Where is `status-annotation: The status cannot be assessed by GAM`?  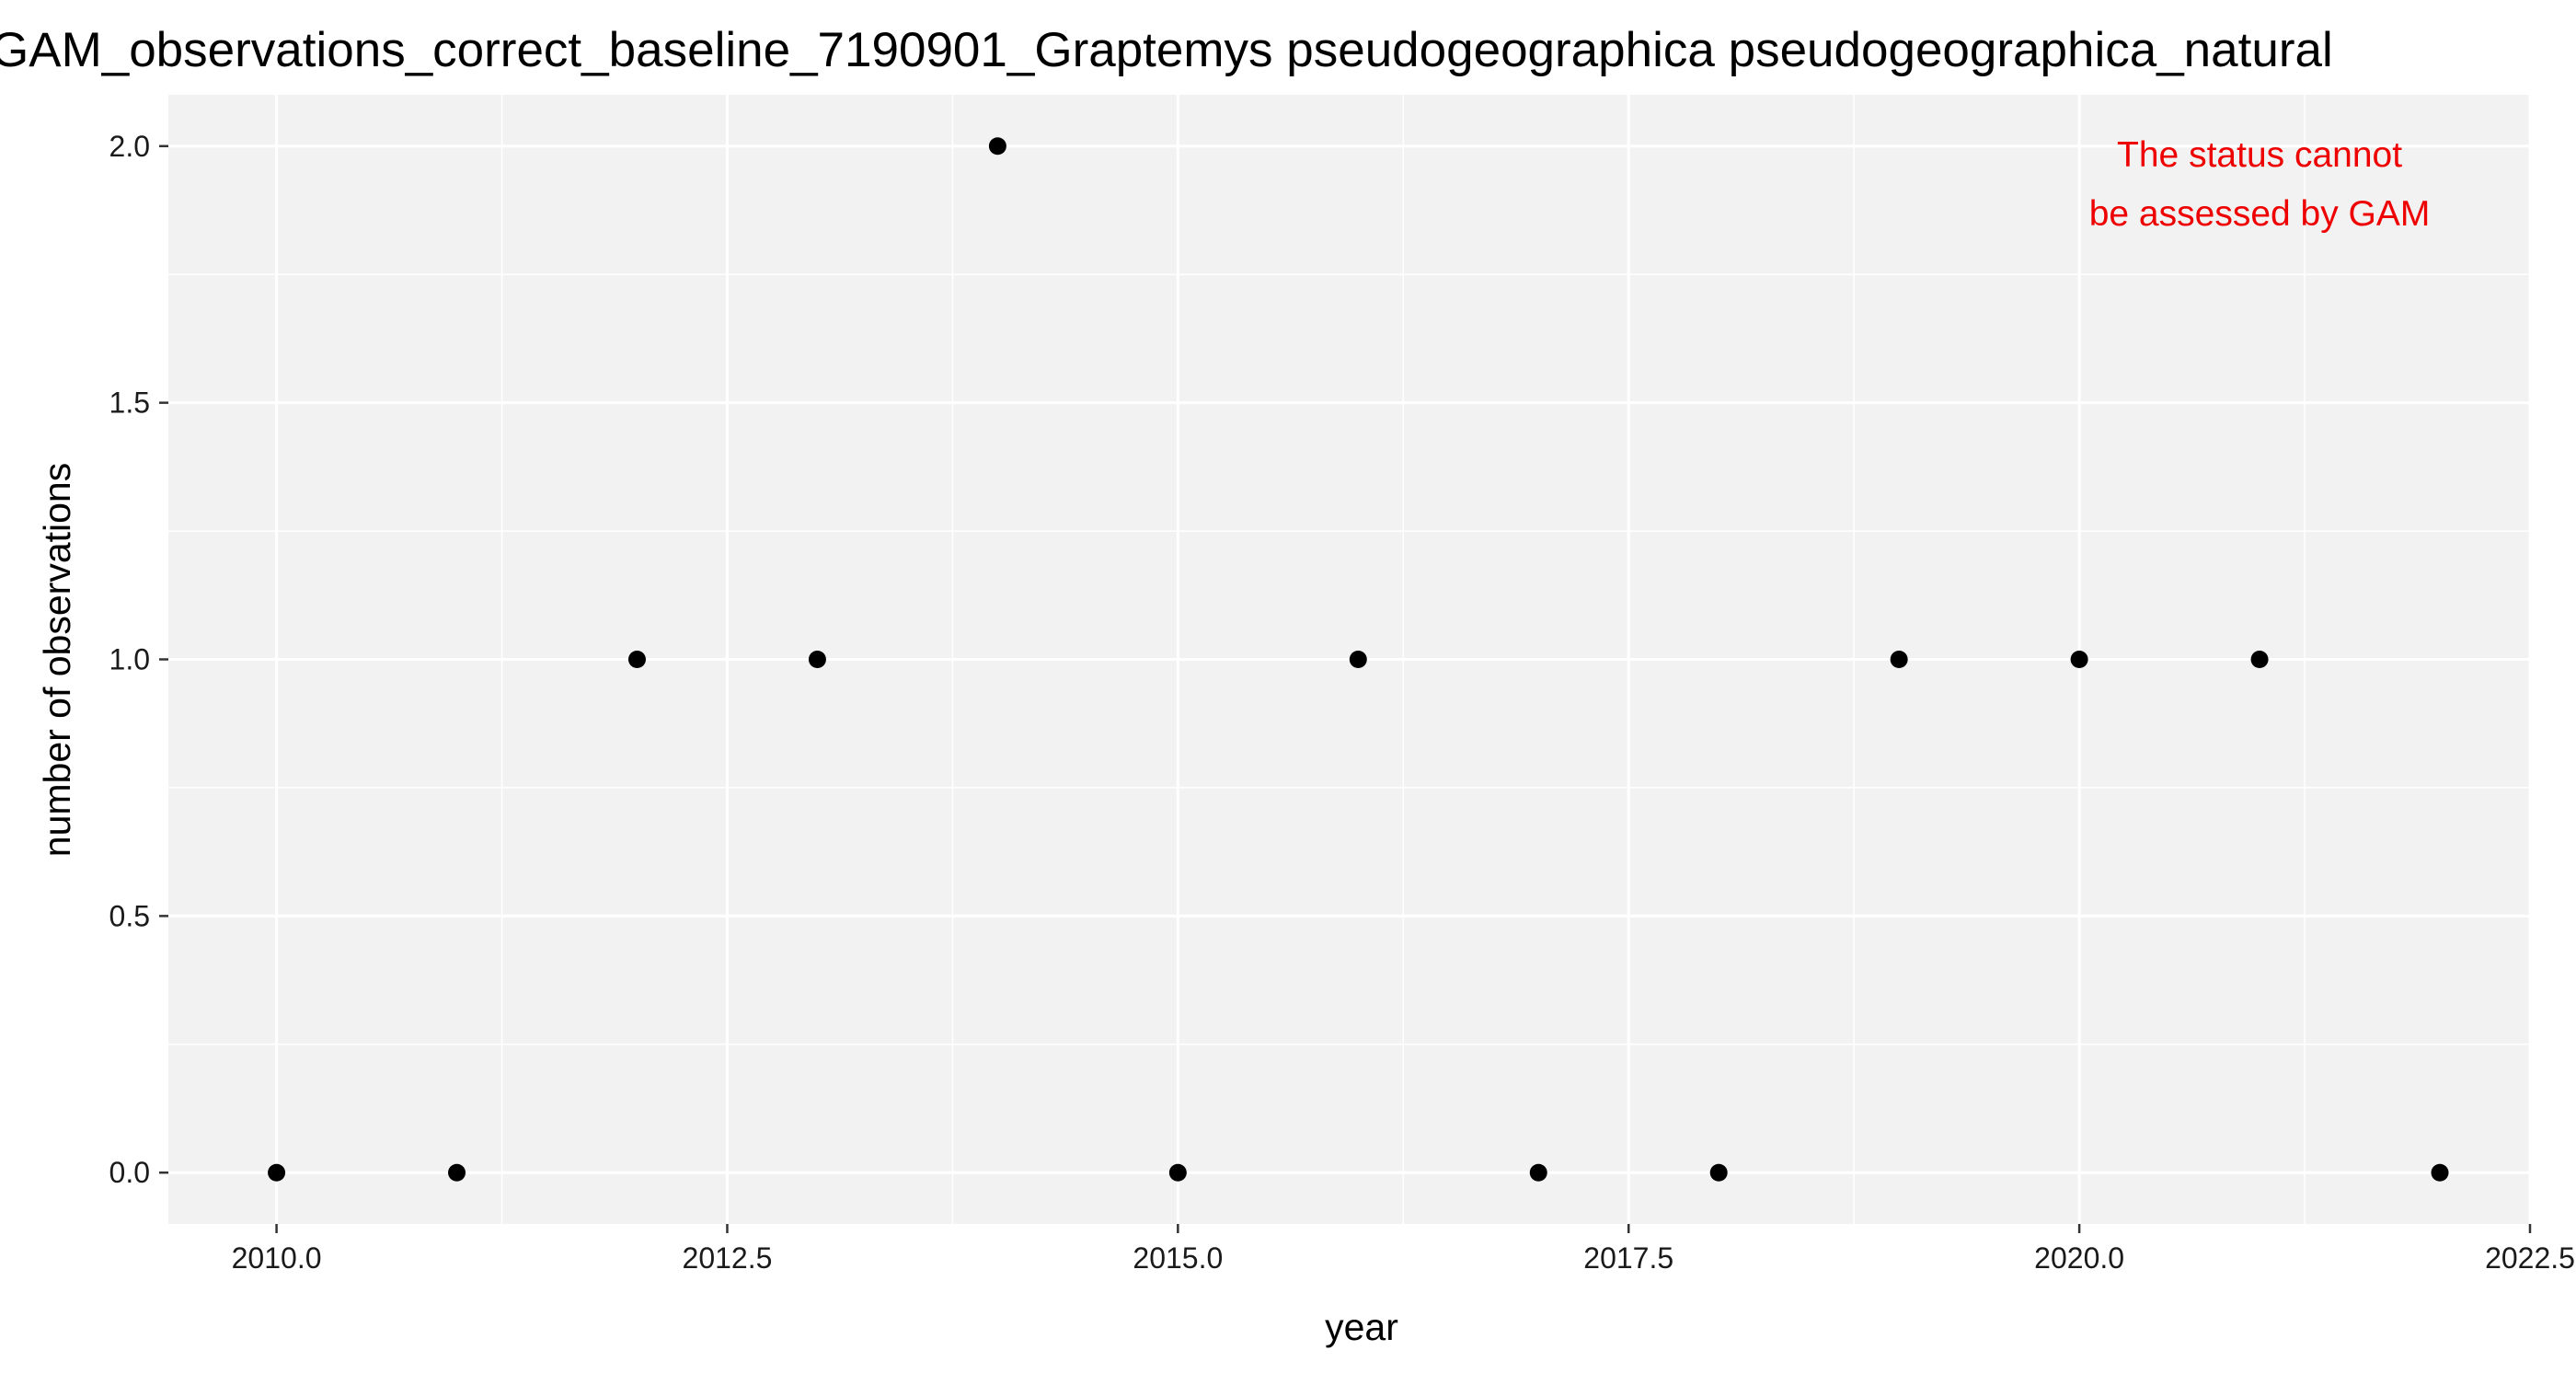 status-annotation: The status cannot be assessed by GAM is located at coordinates (2260, 184).